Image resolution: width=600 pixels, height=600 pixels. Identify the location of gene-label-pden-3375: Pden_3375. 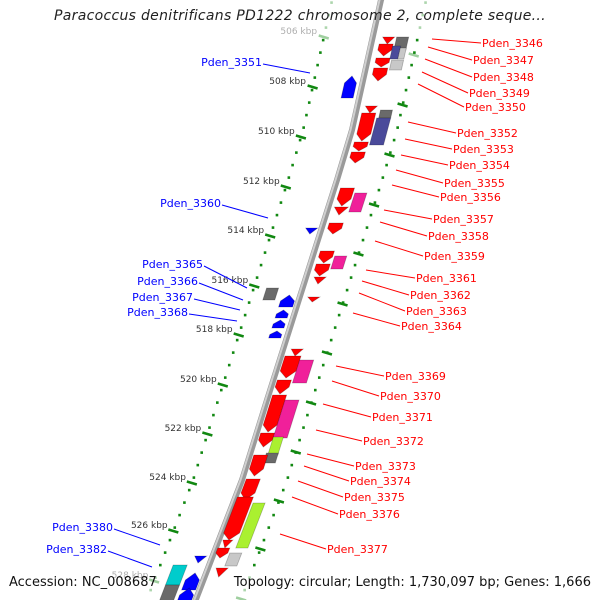
(374, 497).